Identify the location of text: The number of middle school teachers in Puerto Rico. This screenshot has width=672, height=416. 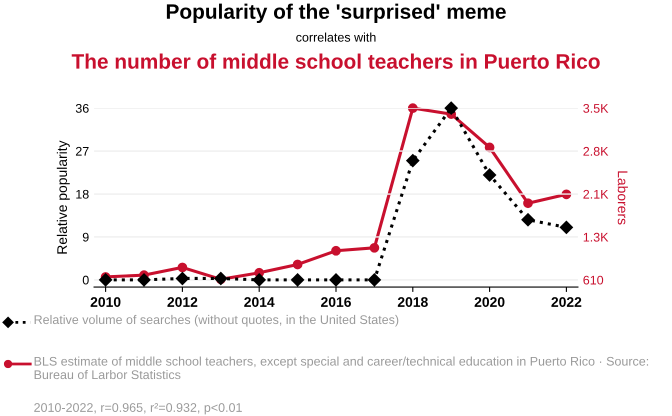
(336, 61).